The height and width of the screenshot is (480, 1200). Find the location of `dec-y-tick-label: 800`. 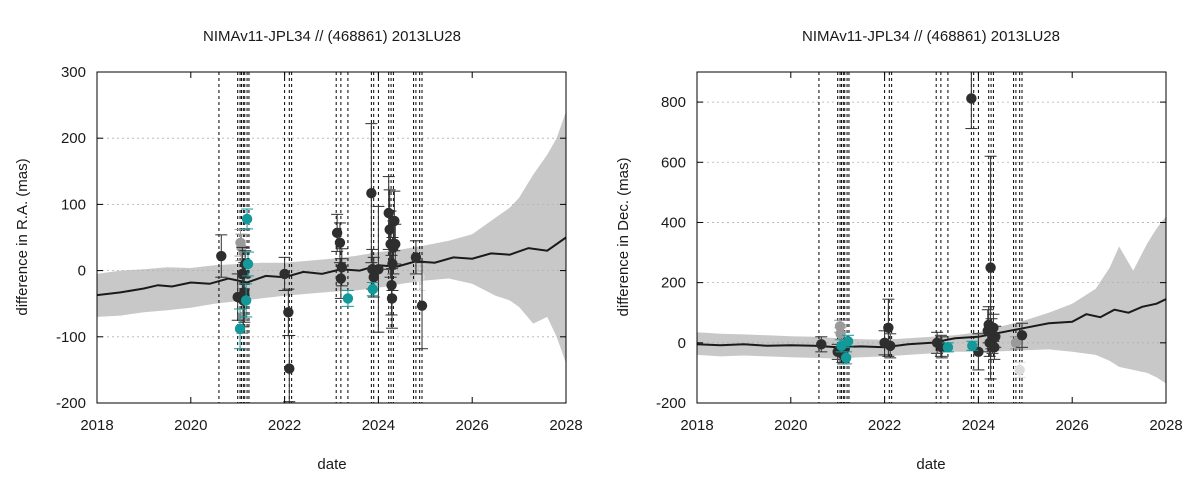

dec-y-tick-label: 800 is located at coordinates (673, 102).